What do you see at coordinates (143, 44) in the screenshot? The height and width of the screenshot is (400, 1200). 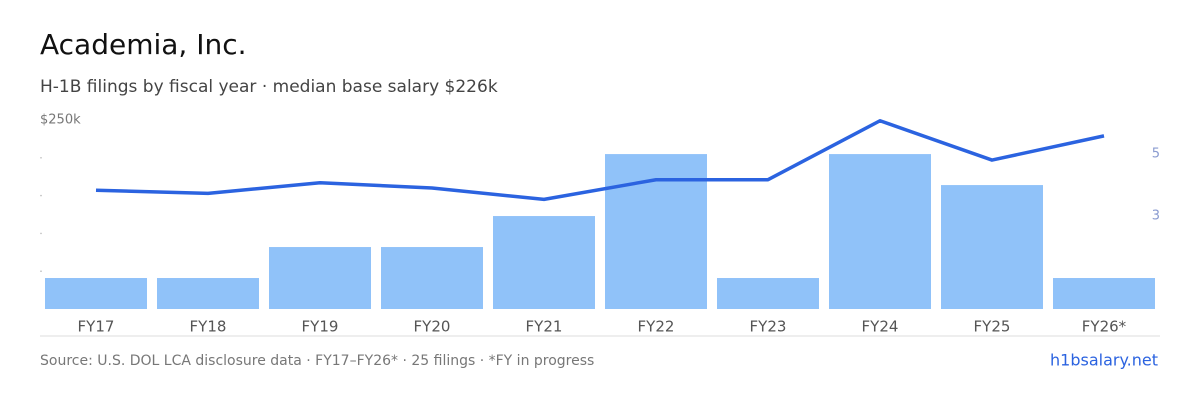 I see `chart-title: Academia, Inc.` at bounding box center [143, 44].